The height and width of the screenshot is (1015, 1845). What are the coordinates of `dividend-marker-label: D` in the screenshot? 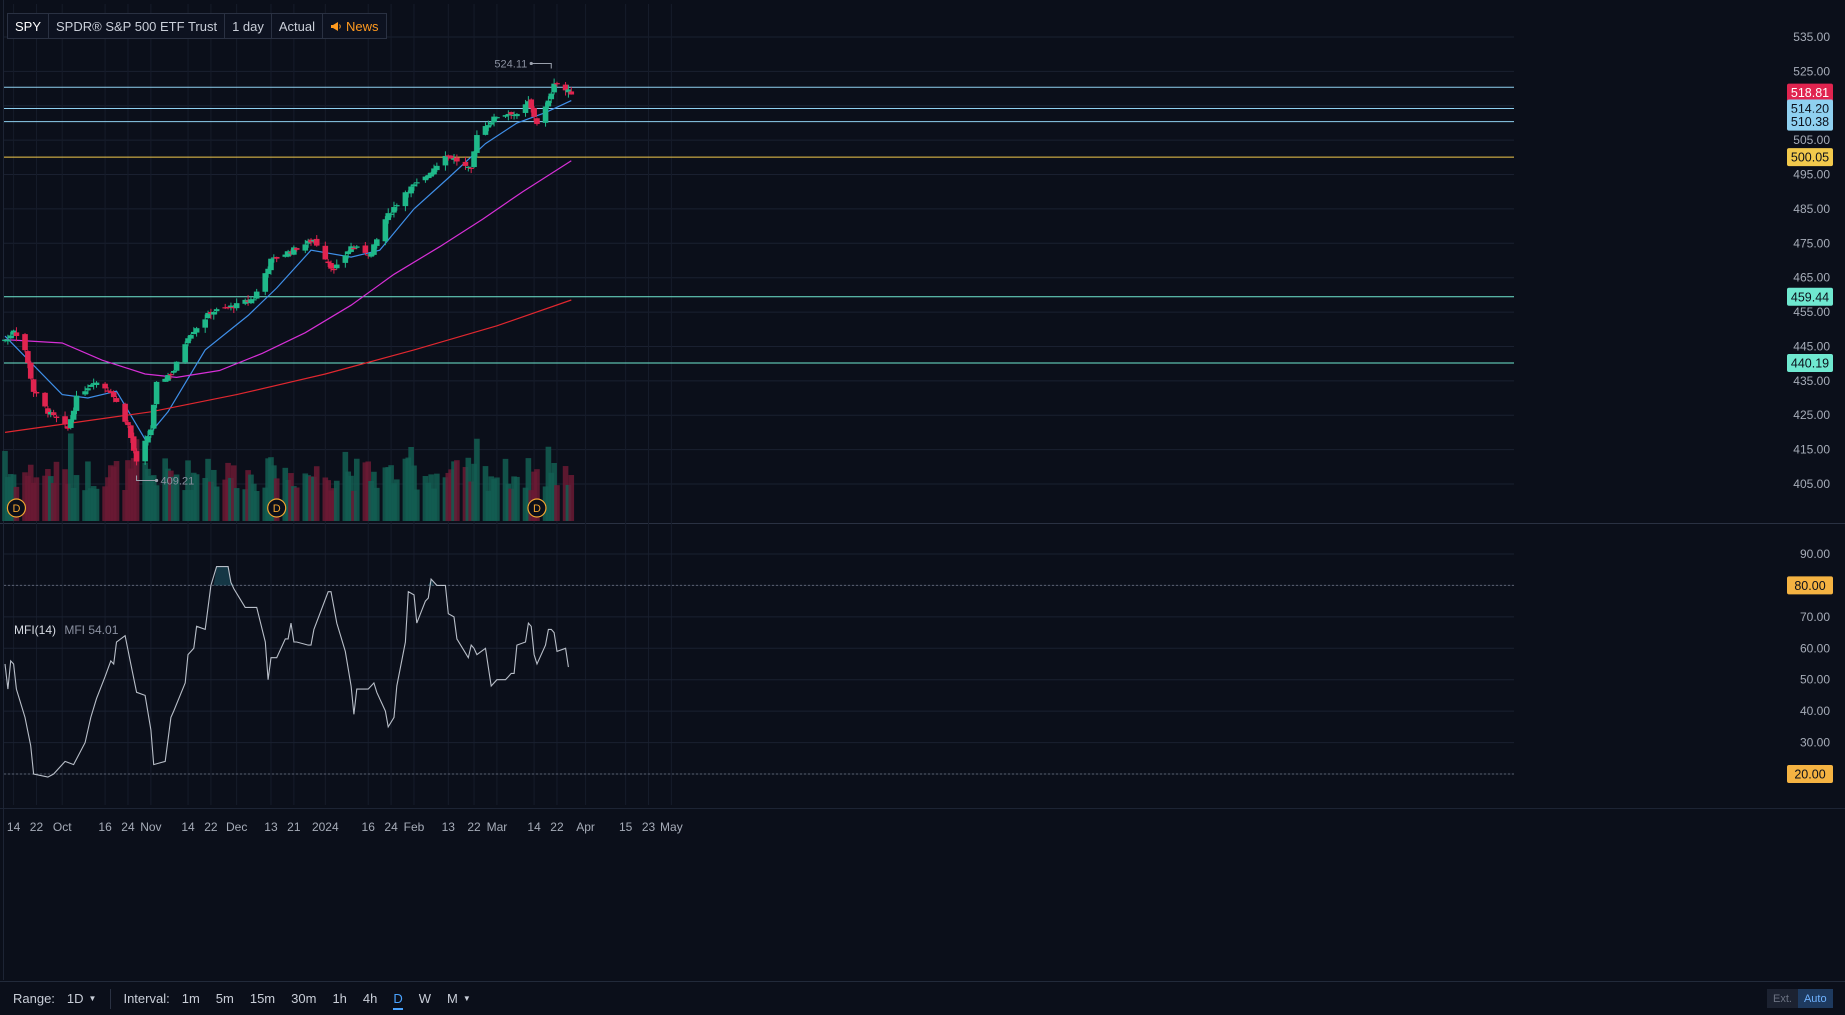 It's located at (277, 509).